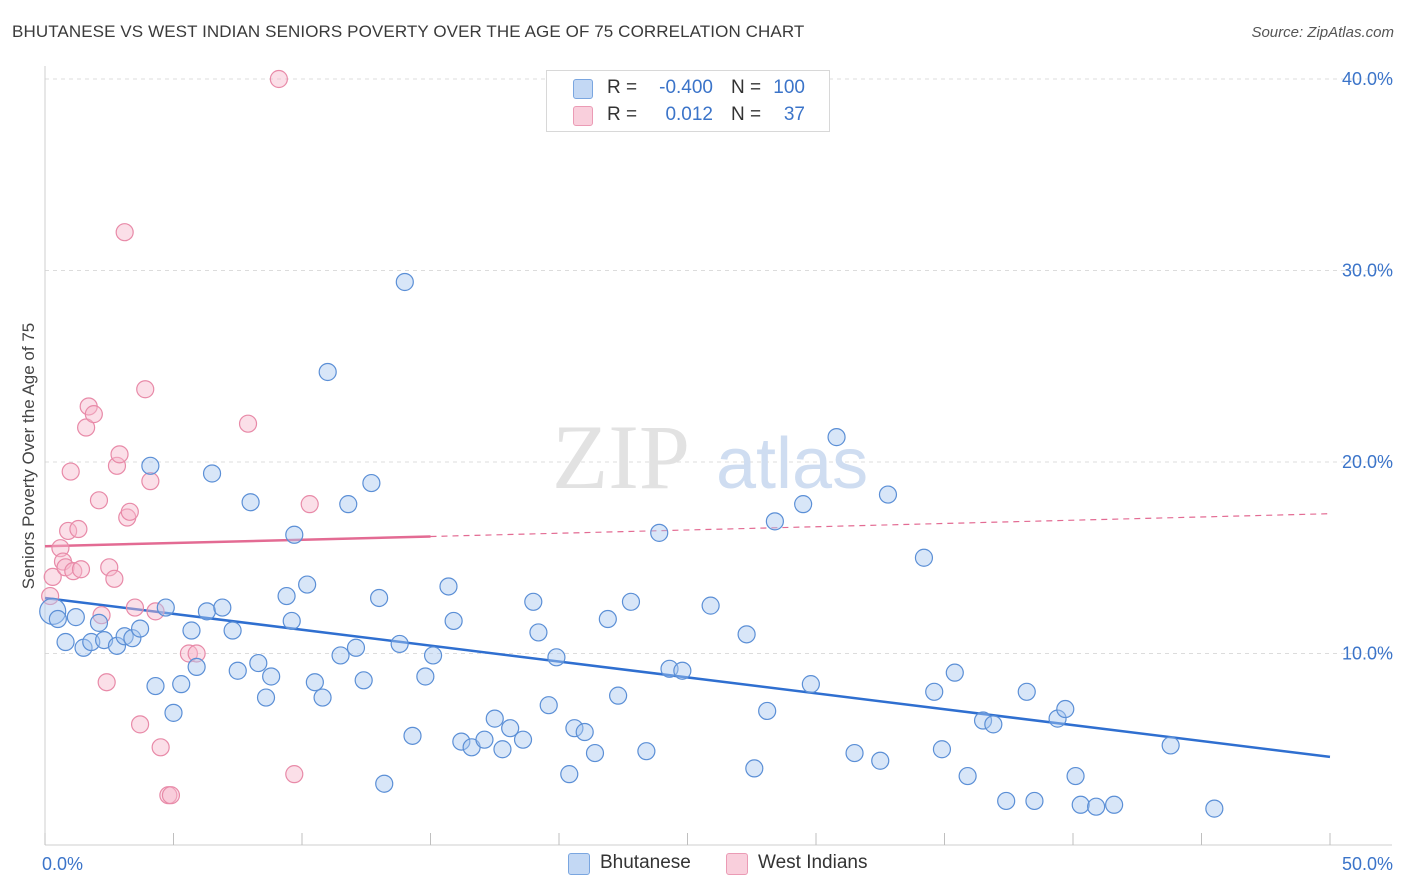  I want to click on bottom-legend-label: Bhutanese, so click(645, 862).